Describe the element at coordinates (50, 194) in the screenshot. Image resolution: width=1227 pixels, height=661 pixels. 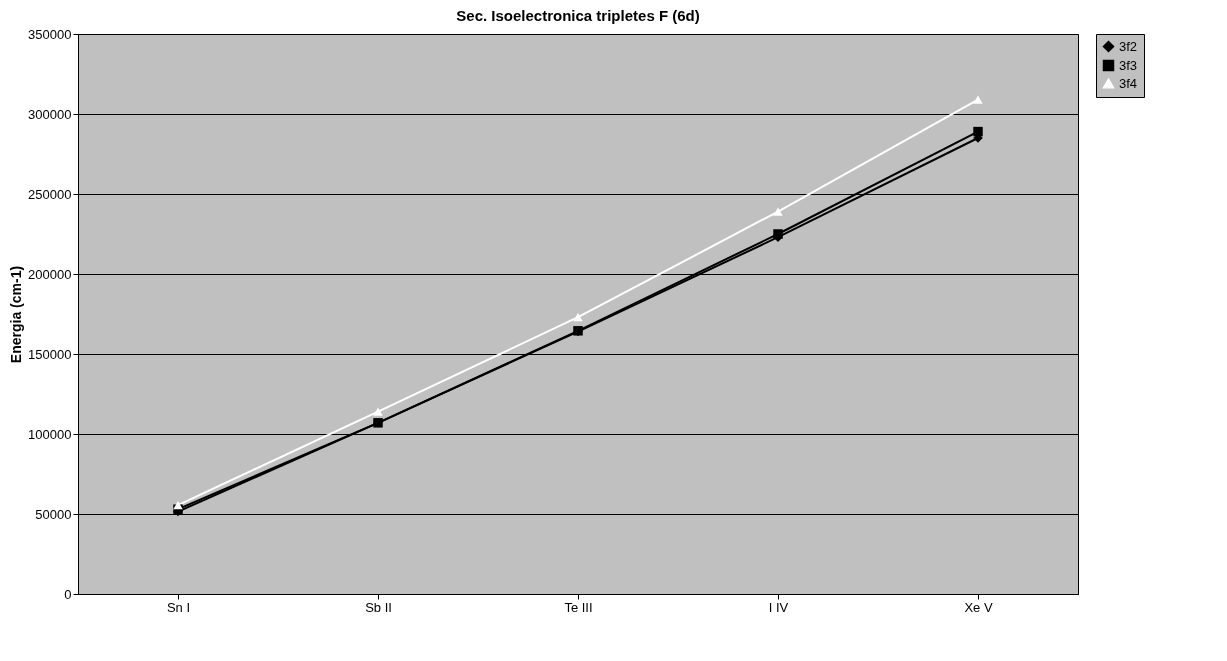
I see `y-tick-label: 250000` at that location.